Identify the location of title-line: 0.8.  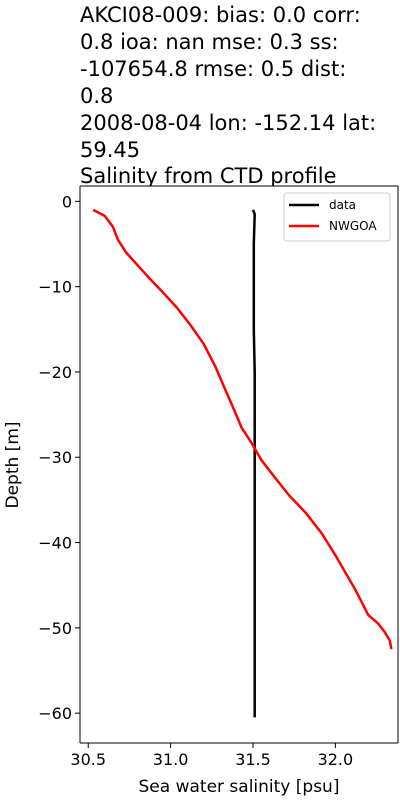
(96, 96).